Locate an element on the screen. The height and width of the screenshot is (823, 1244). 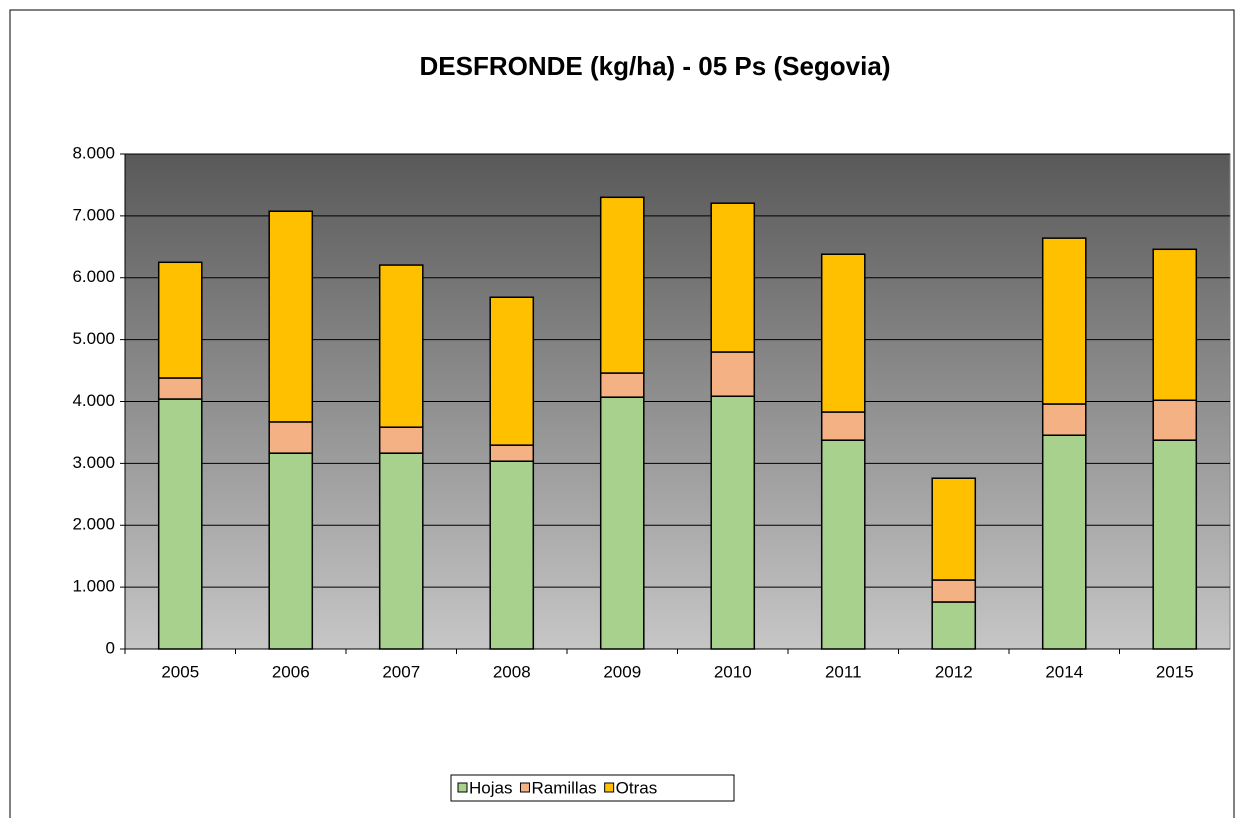
y-tick-label: 7.000 is located at coordinates (93, 214).